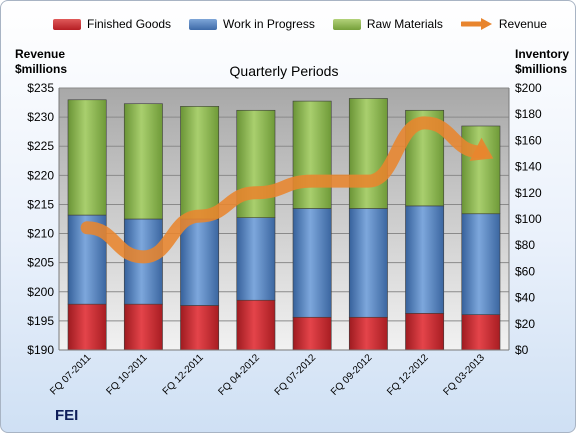 The height and width of the screenshot is (433, 576). Describe the element at coordinates (542, 54) in the screenshot. I see `right-axis-title-line-1: Inventory` at that location.